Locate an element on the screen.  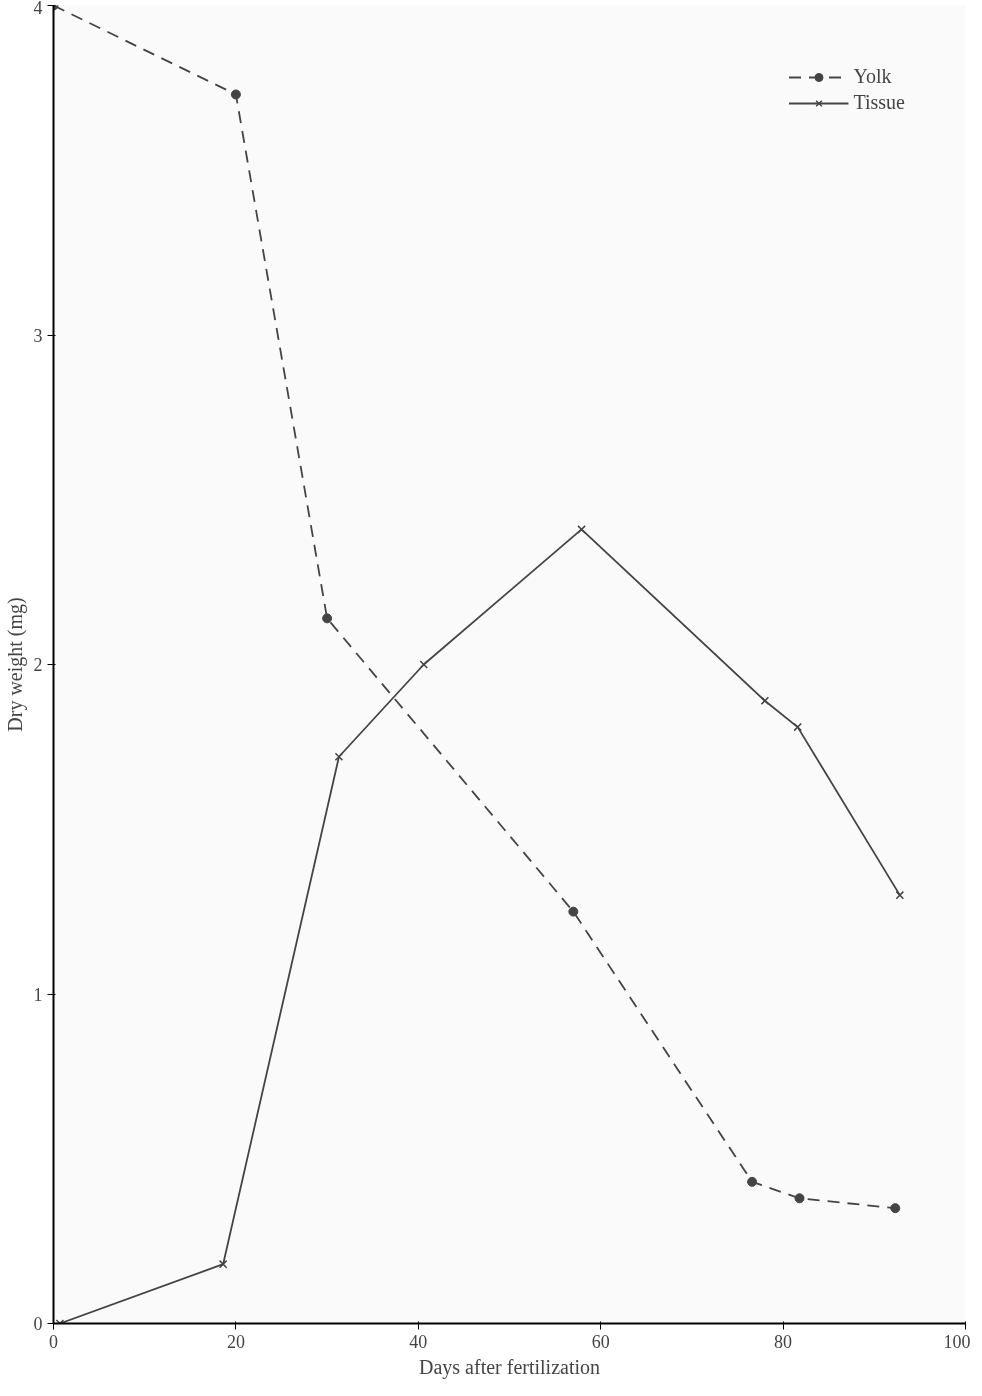
x-tick-label: 60 is located at coordinates (600, 1341).